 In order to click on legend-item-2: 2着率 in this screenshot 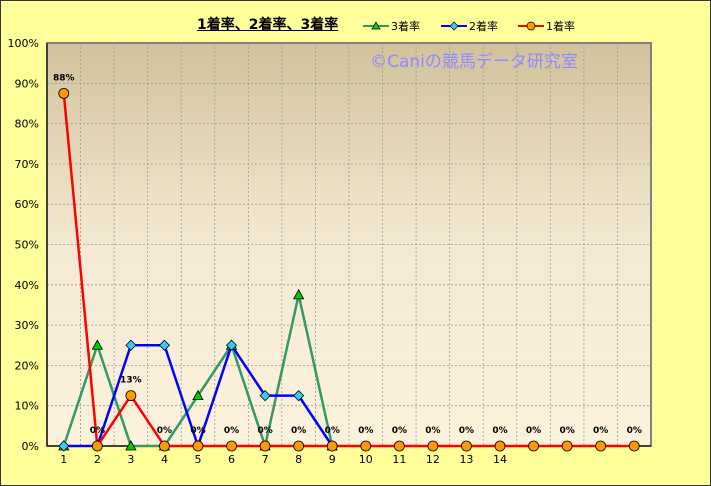, I will do `click(469, 26)`.